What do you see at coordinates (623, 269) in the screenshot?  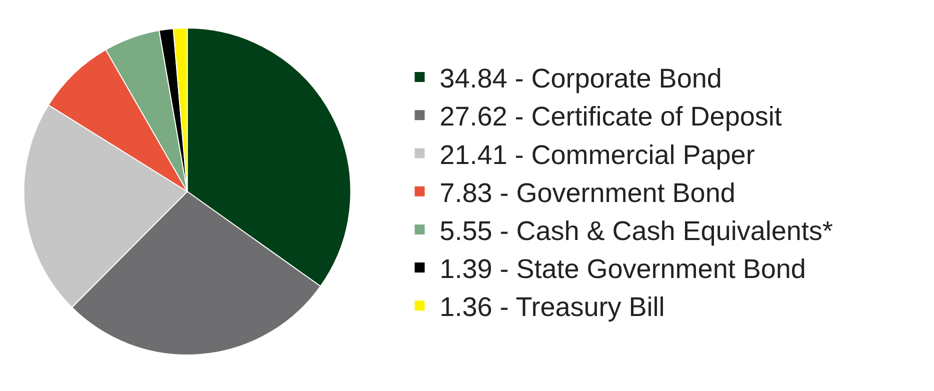 I see `legend-label: 1.39 - State Government Bond` at bounding box center [623, 269].